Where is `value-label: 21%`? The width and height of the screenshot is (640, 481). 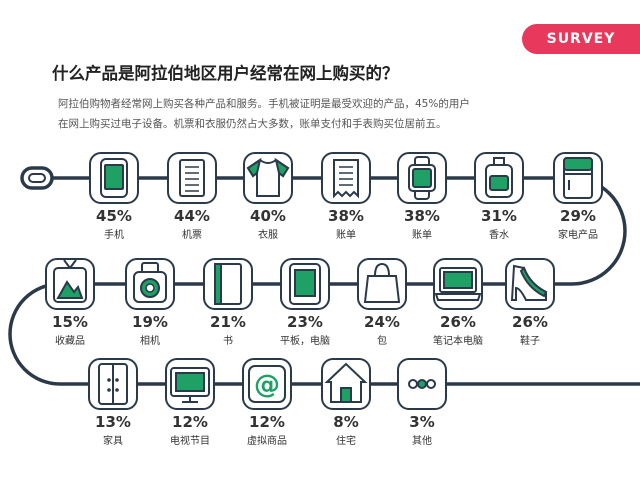 value-label: 21% is located at coordinates (228, 322).